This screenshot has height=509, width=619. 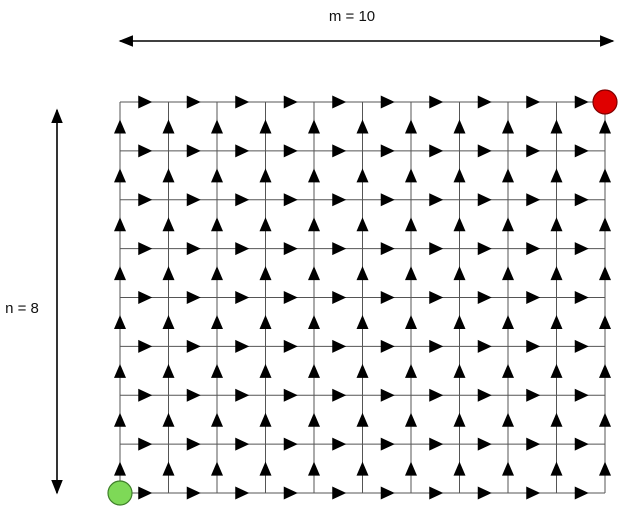 I want to click on width-dimension-label: m = 10, so click(x=352, y=16).